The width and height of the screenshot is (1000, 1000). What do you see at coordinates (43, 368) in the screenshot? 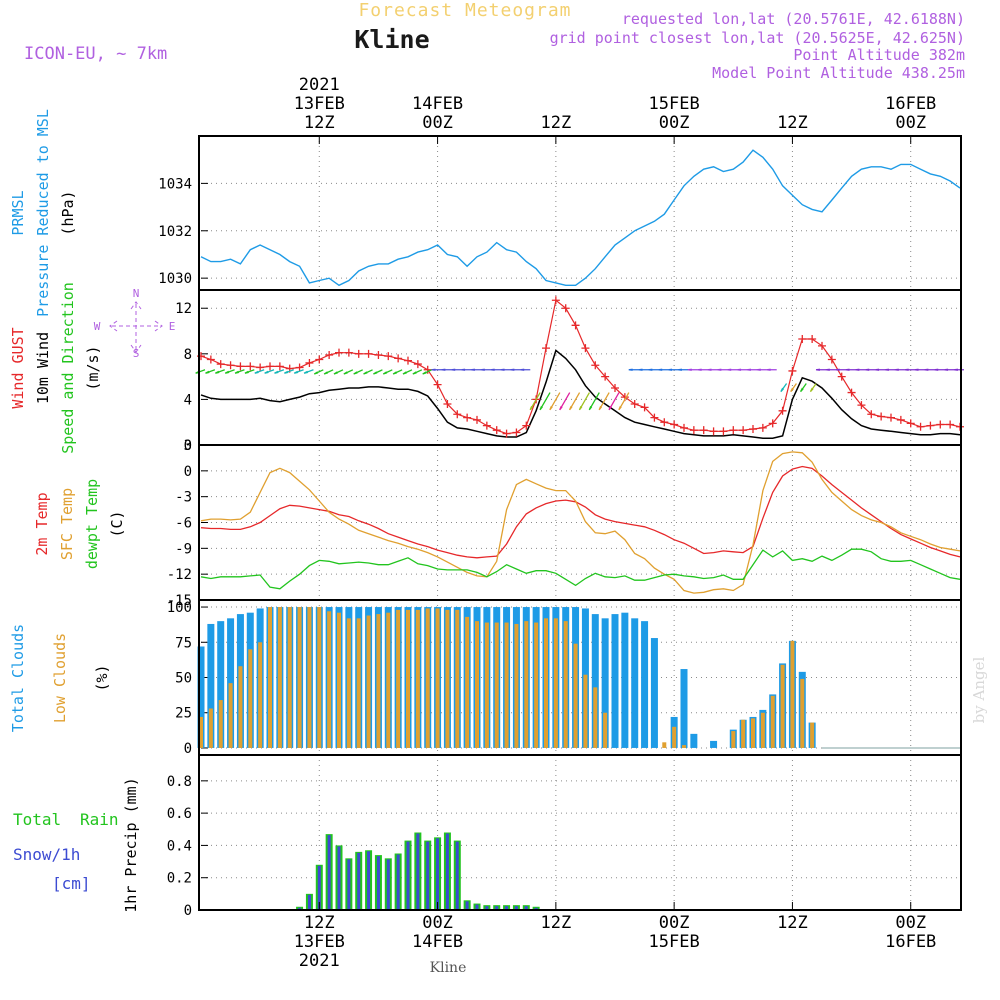
I see `wind-axis-label: 10m Wind` at bounding box center [43, 368].